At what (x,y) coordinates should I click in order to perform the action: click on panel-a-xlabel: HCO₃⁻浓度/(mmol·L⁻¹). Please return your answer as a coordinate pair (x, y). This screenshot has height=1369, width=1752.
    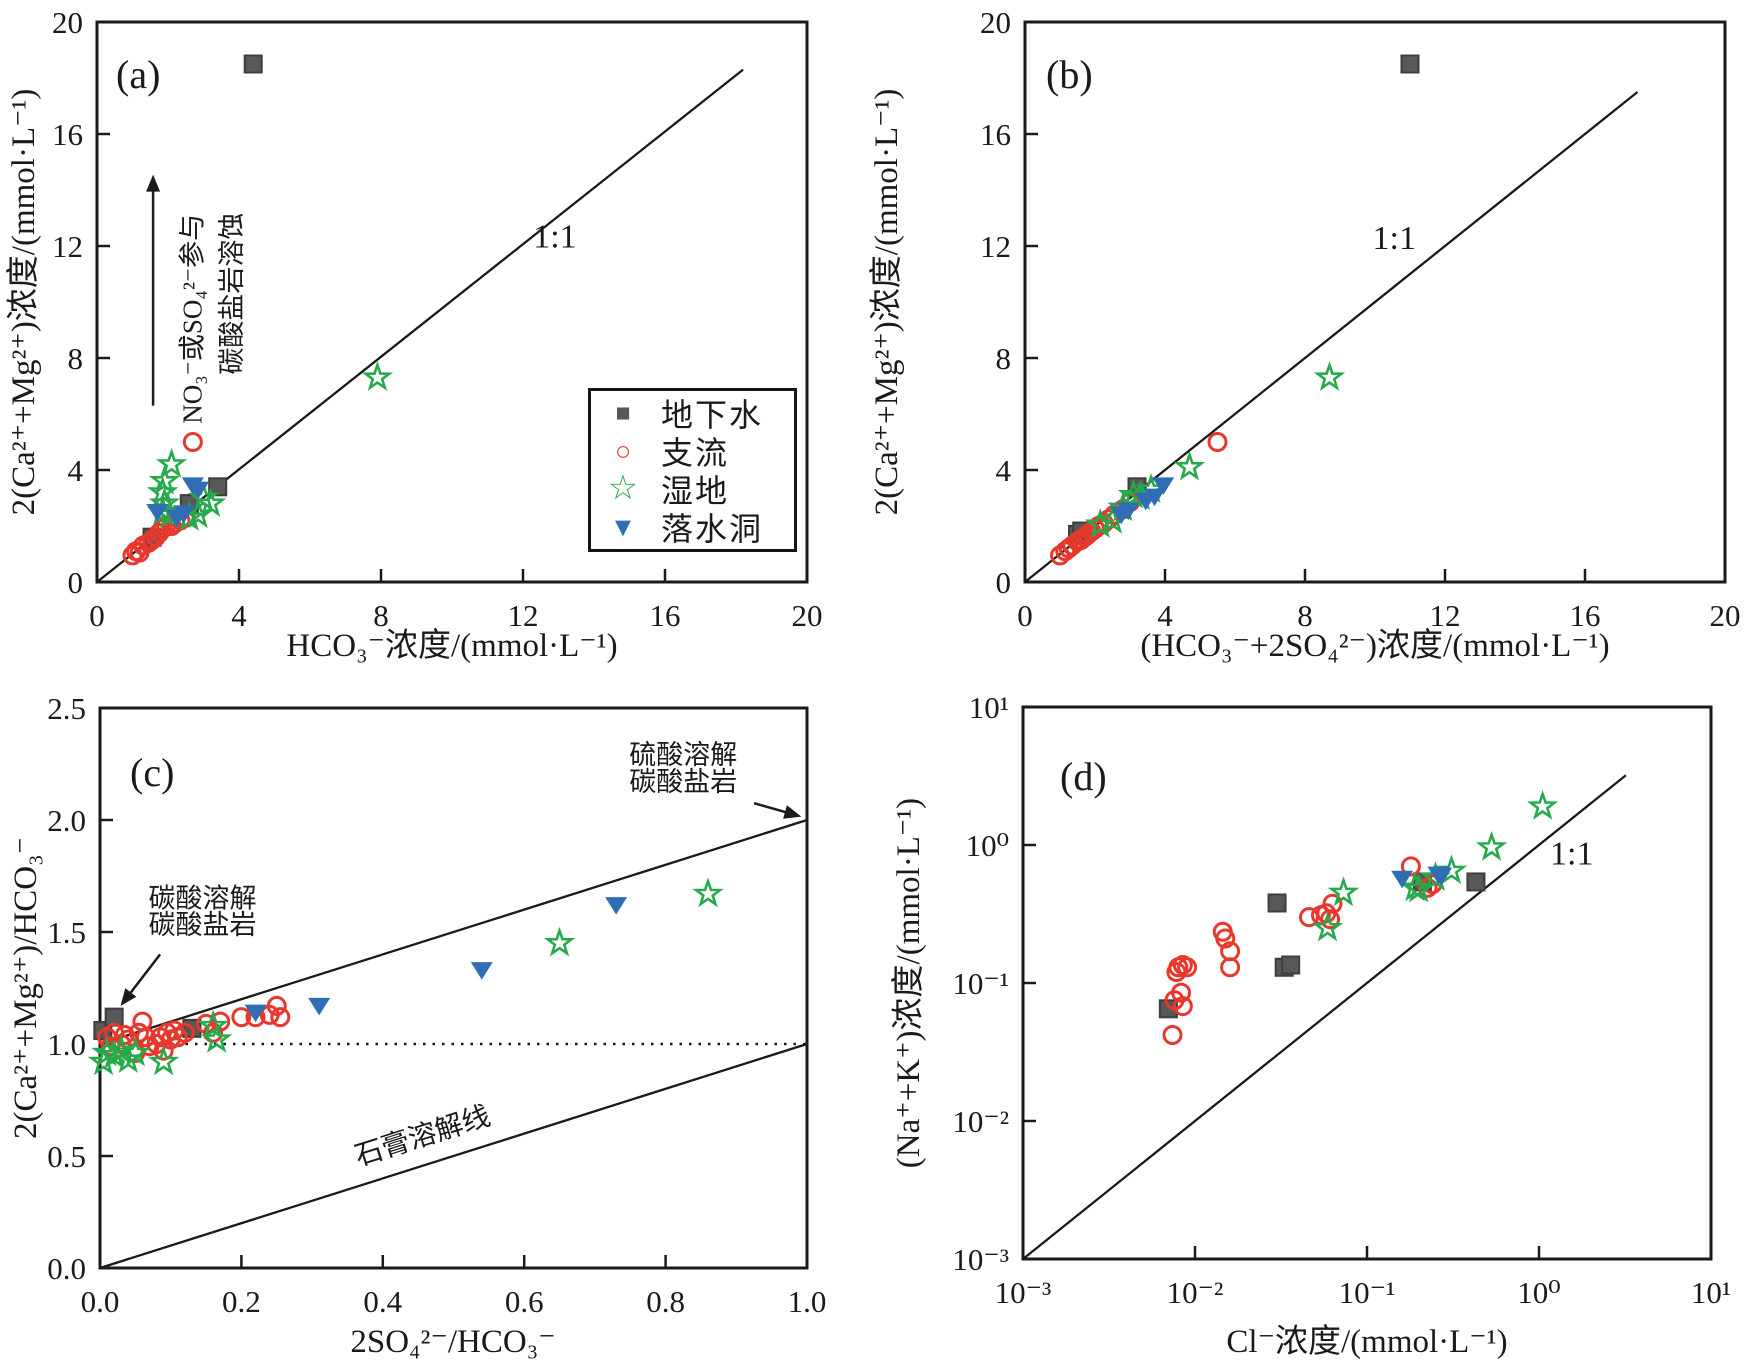
    Looking at the image, I should click on (451, 645).